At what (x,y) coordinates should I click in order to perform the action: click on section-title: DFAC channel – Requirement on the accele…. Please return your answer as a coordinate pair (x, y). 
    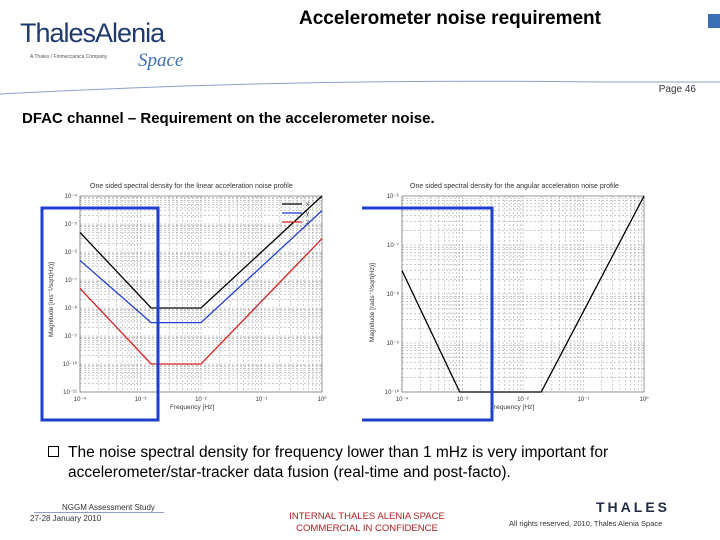
    Looking at the image, I should click on (228, 118).